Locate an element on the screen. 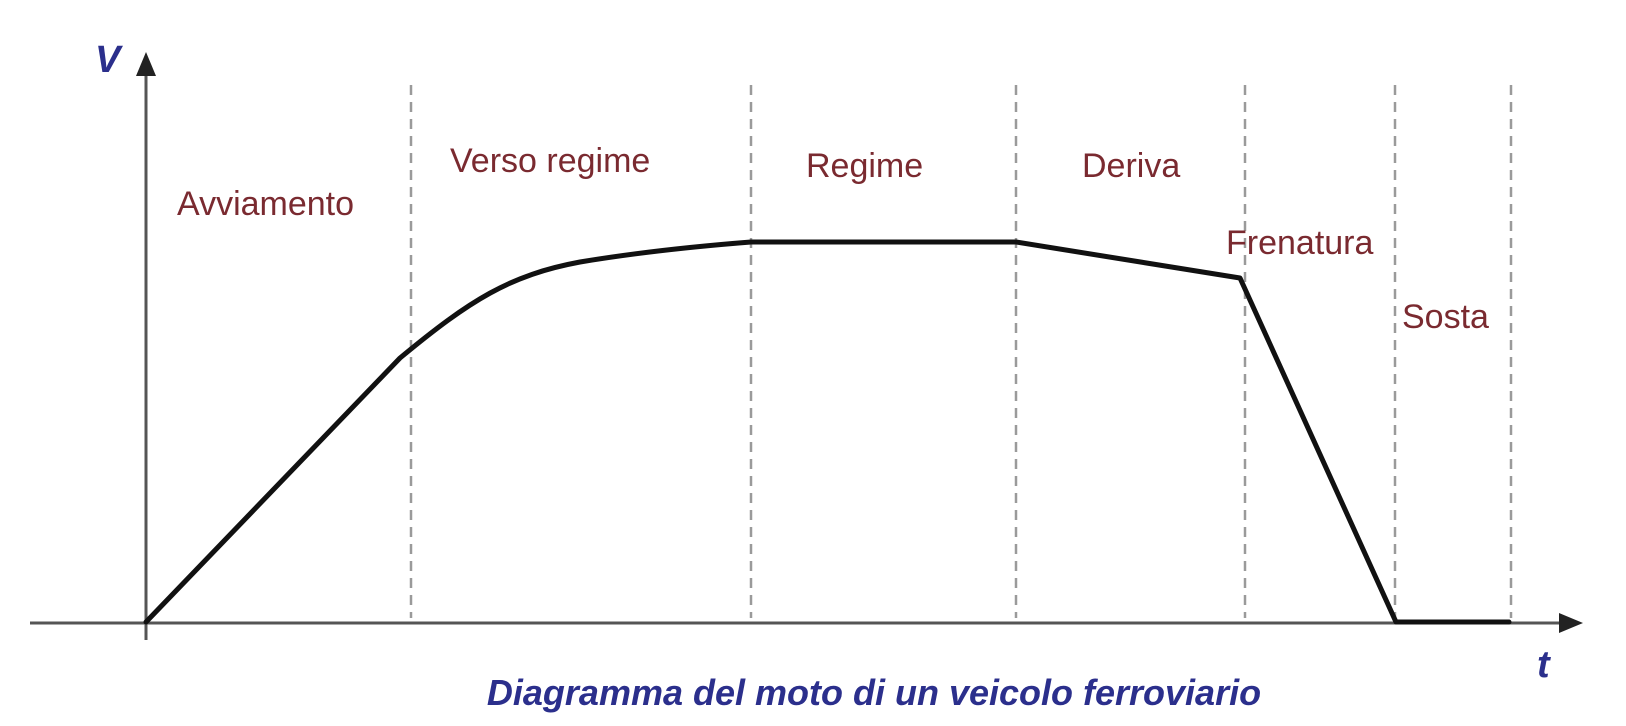  phase-label-regime: Regime is located at coordinates (864, 166).